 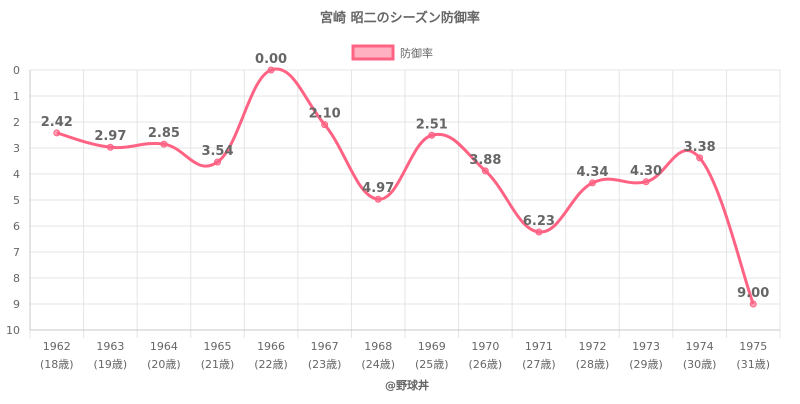 I want to click on x-tick-label: 1974, so click(x=700, y=346).